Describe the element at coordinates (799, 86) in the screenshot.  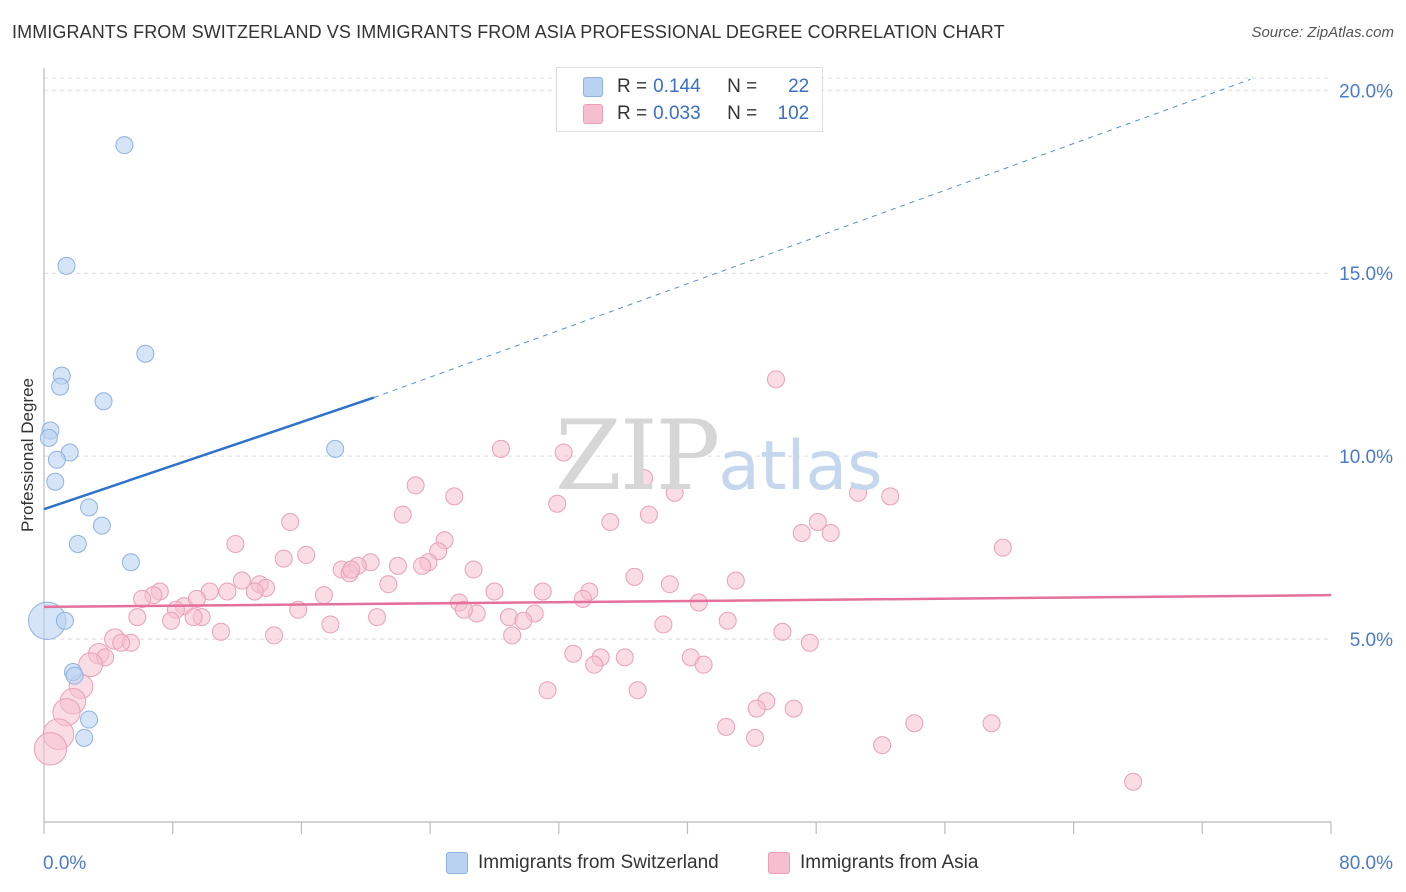
I see `legend-n-value-switzerland: 22` at that location.